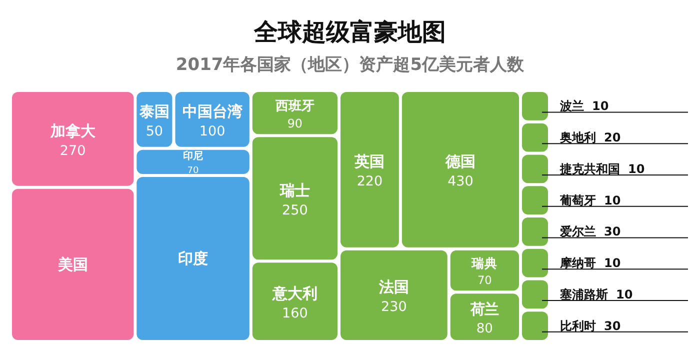  Describe the element at coordinates (393, 287) in the screenshot. I see `category-label: 法国` at that location.